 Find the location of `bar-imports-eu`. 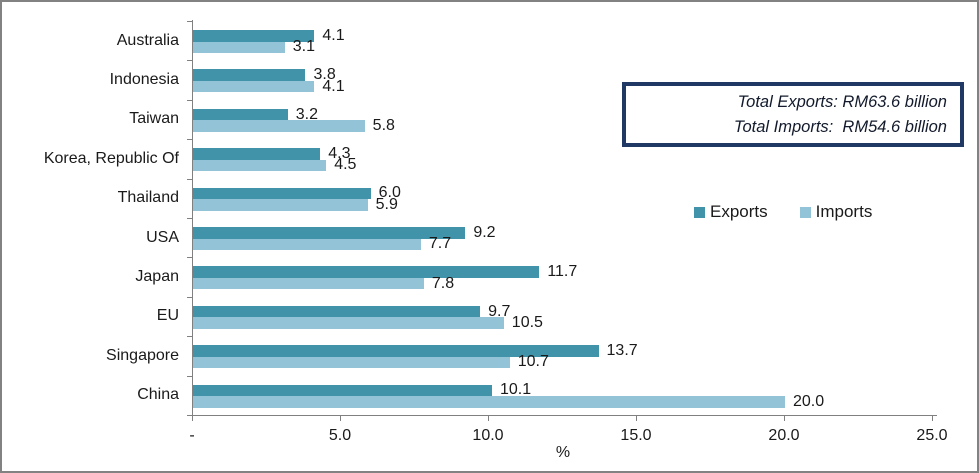

bar-imports-eu is located at coordinates (348, 323).